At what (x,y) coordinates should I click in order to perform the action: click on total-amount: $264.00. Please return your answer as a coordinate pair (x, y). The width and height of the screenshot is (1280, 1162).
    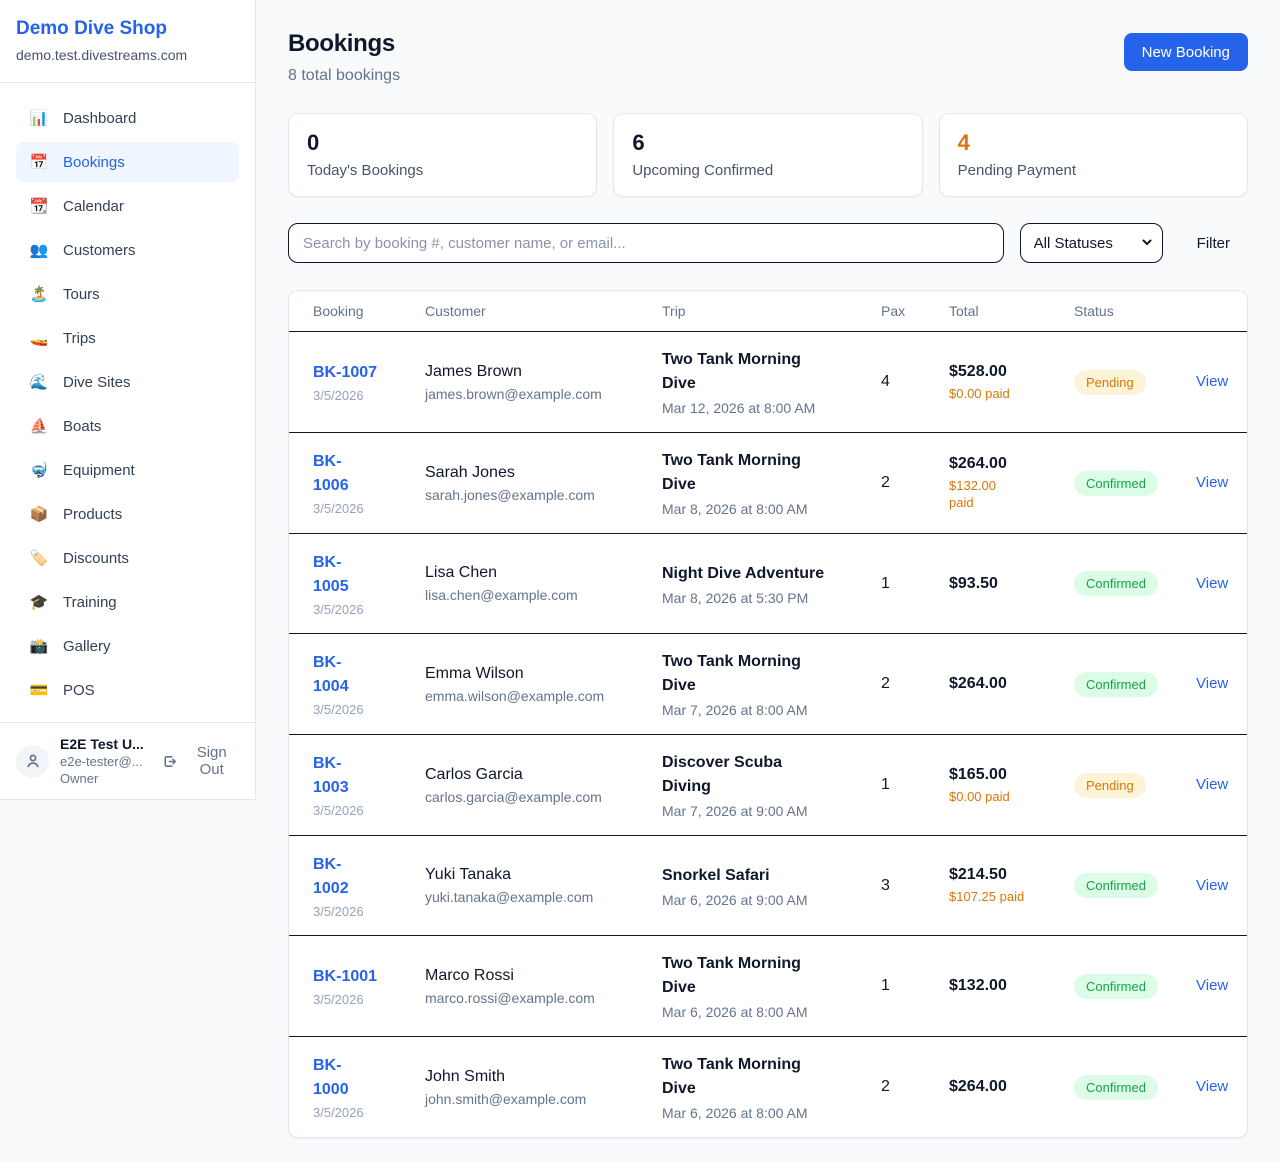
    Looking at the image, I should click on (978, 683).